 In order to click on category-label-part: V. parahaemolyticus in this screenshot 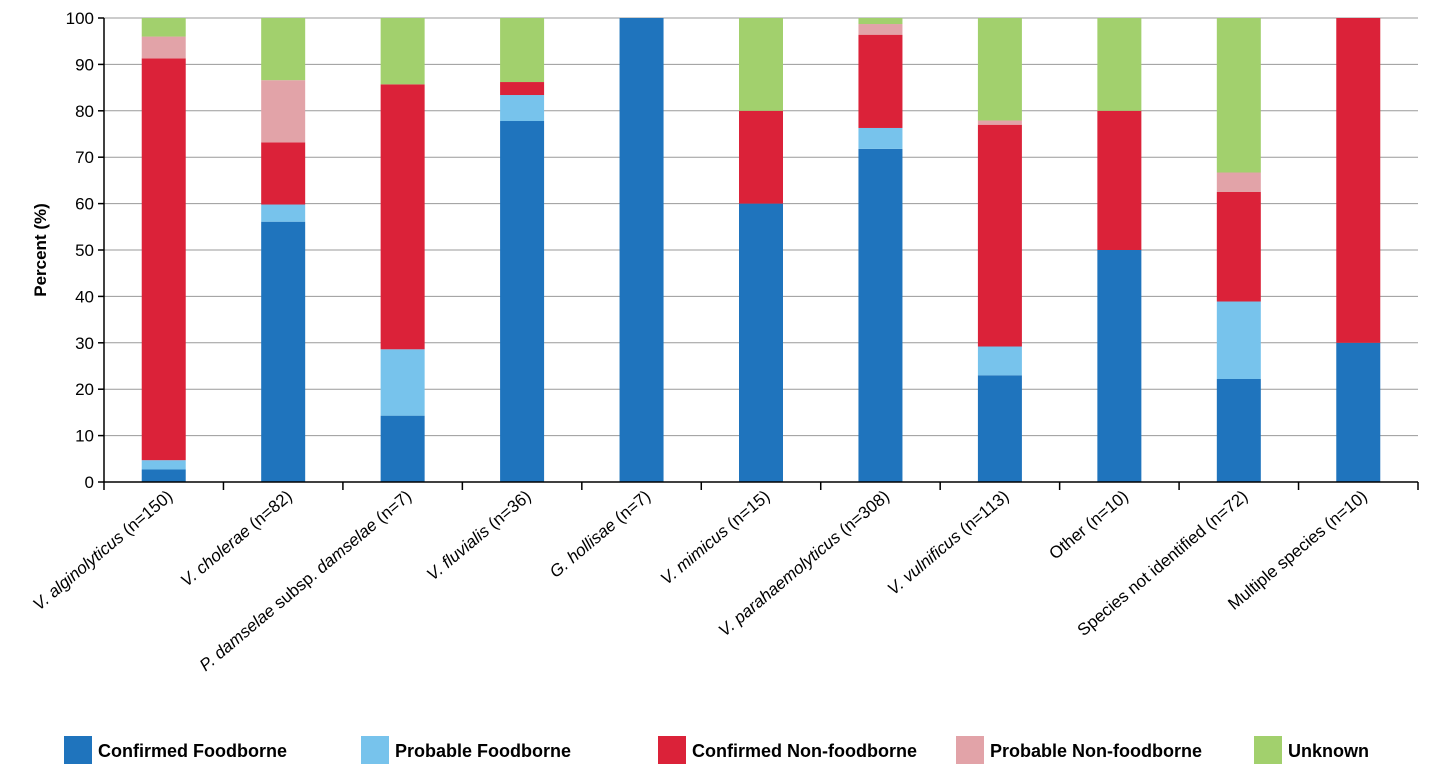, I will do `click(780, 583)`.